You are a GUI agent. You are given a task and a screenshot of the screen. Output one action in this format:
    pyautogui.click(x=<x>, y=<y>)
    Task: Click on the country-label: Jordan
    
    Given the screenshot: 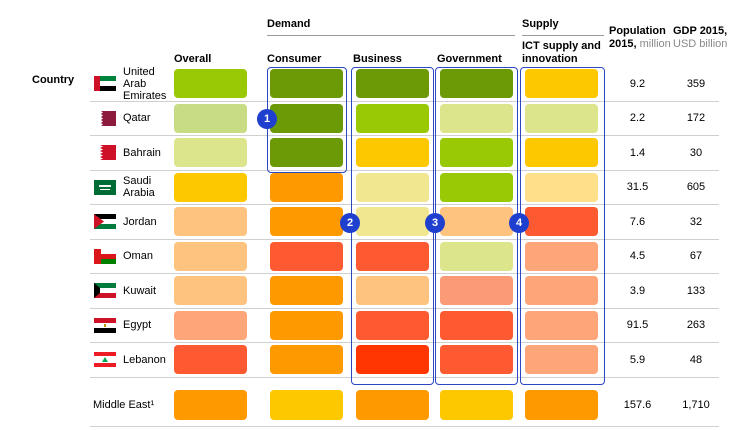 What is the action you would take?
    pyautogui.click(x=140, y=221)
    